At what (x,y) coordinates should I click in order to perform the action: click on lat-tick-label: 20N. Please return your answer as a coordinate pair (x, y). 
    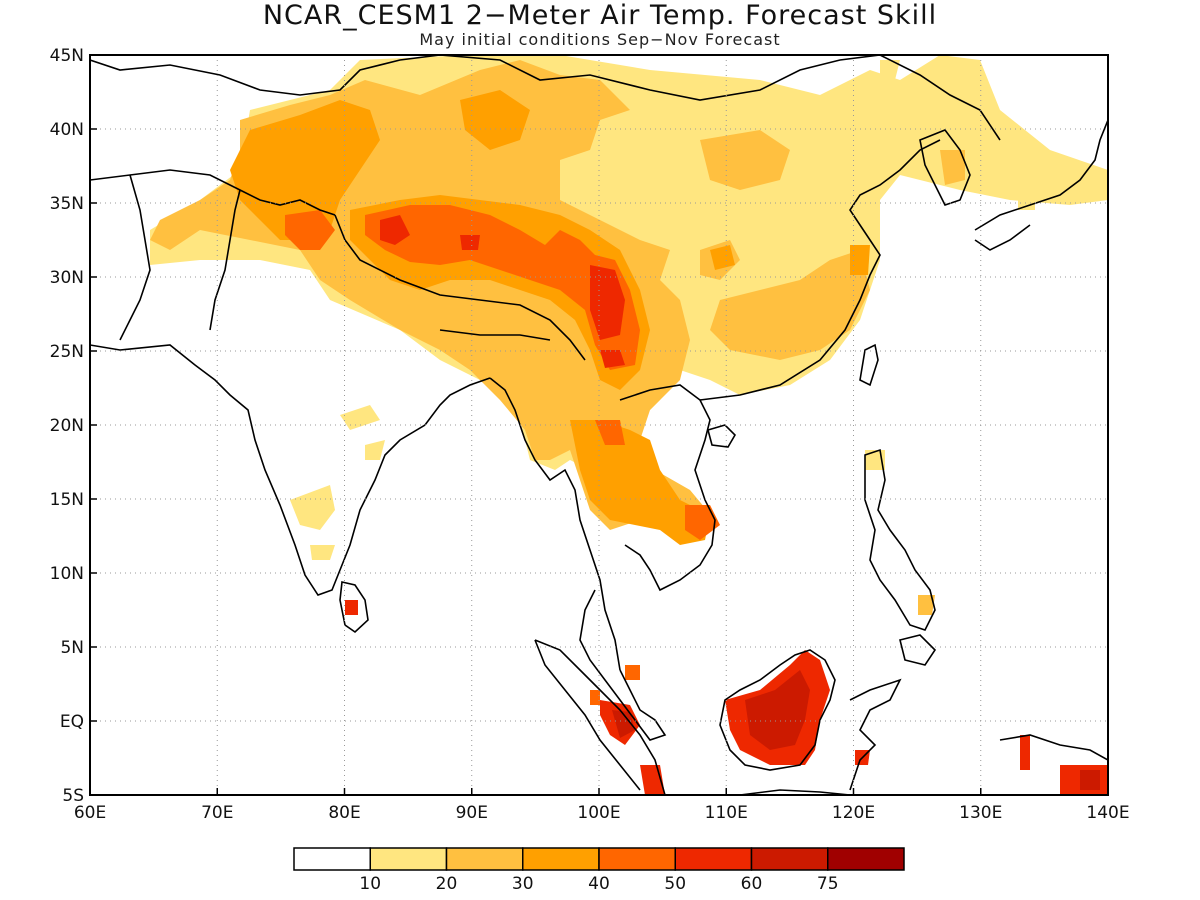
    Looking at the image, I should click on (67, 426).